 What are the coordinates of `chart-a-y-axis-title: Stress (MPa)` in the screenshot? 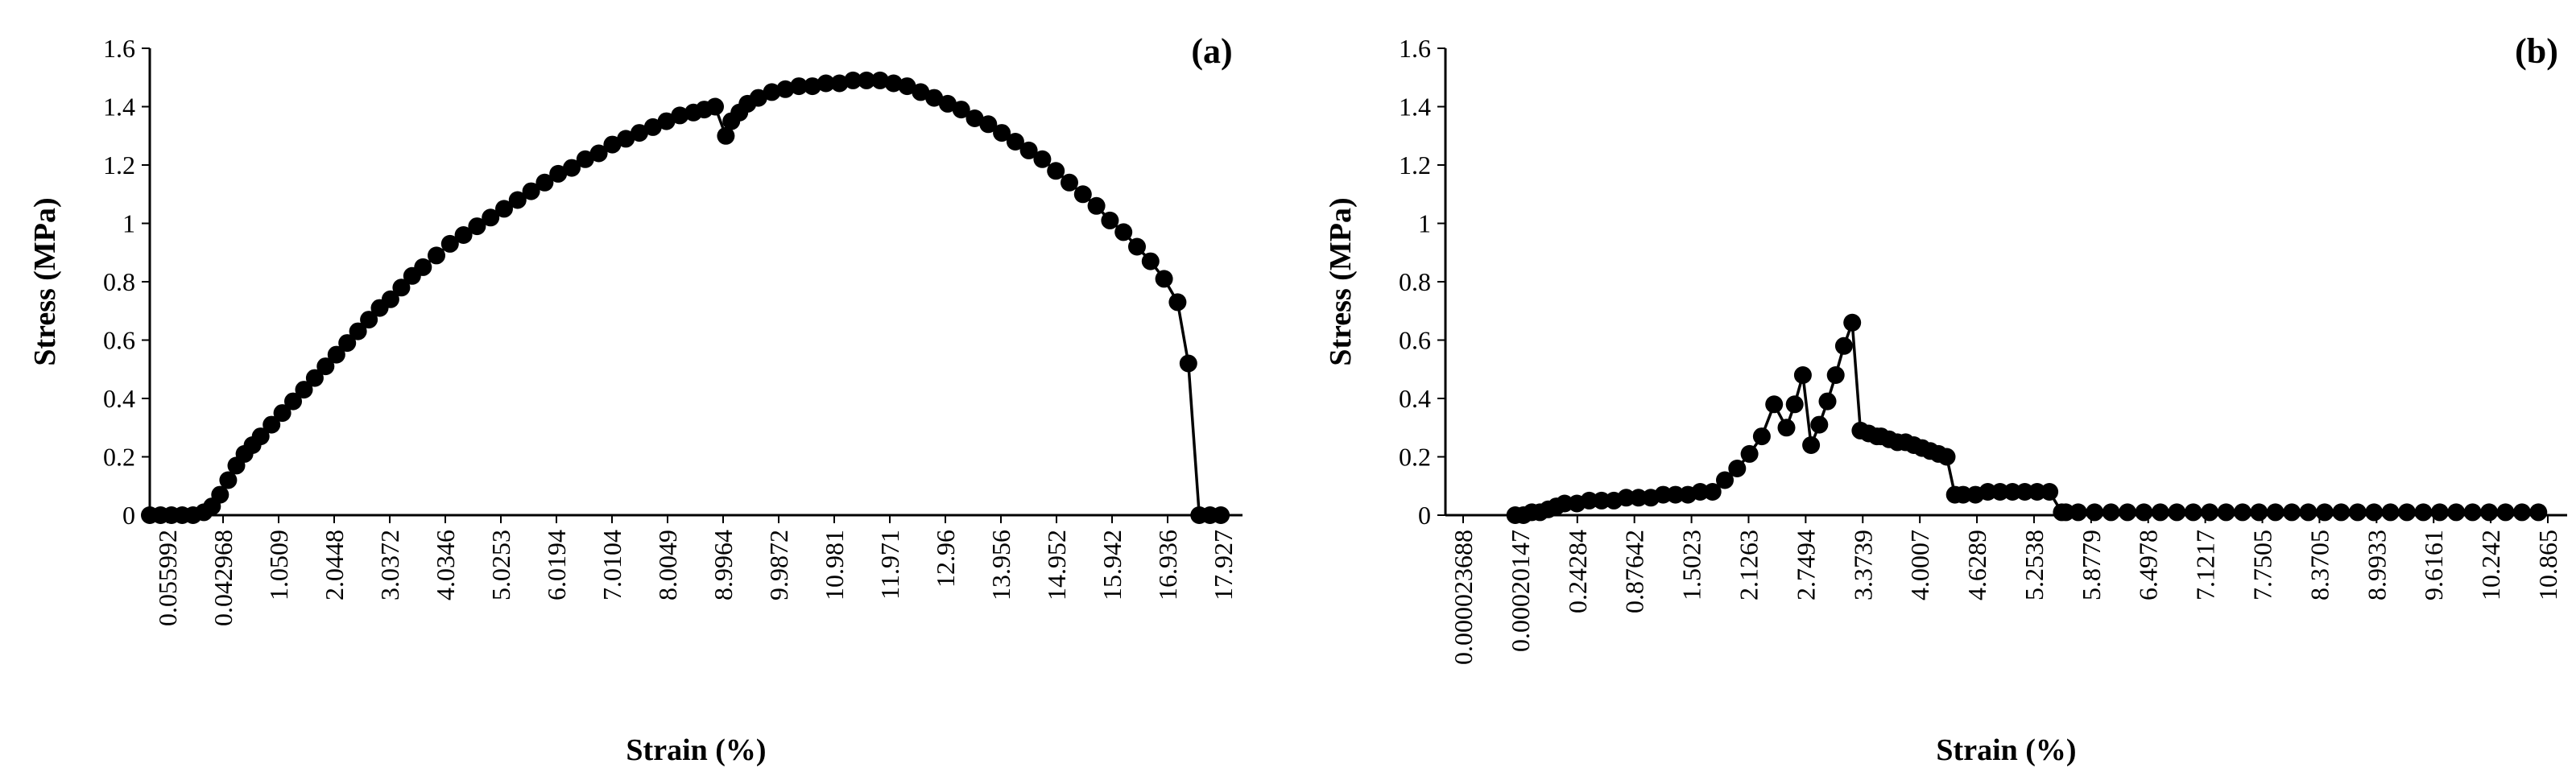 It's located at (45, 281).